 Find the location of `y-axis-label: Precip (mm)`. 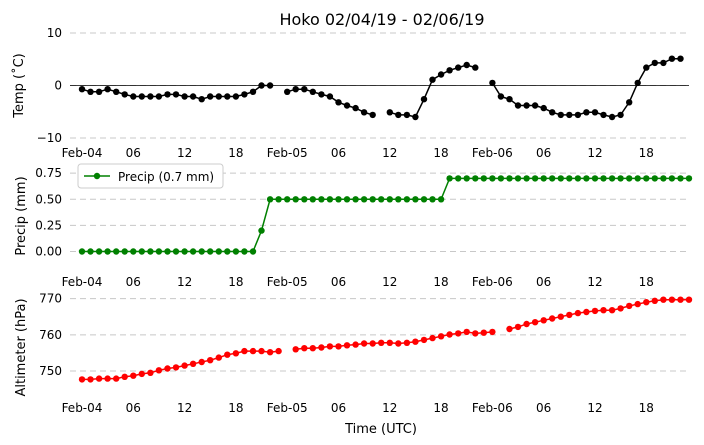

y-axis-label: Precip (mm) is located at coordinates (21, 215).